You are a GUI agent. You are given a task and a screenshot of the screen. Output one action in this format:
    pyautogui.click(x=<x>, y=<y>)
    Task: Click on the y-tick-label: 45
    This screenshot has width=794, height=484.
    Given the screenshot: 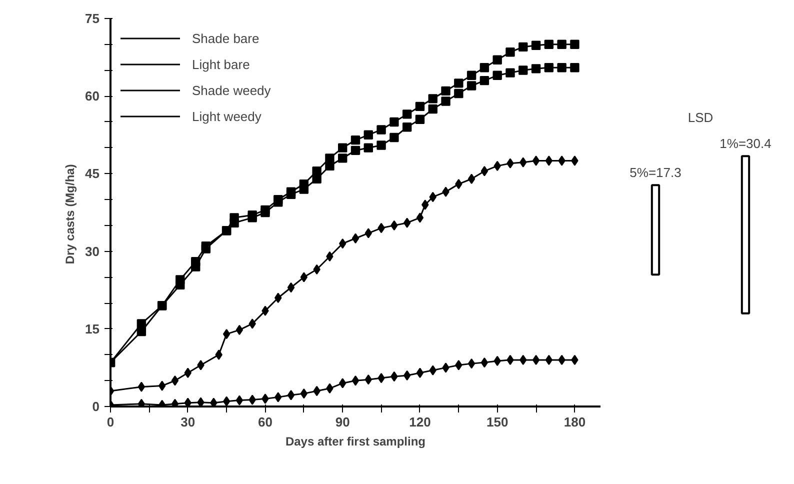 What is the action you would take?
    pyautogui.click(x=92, y=174)
    